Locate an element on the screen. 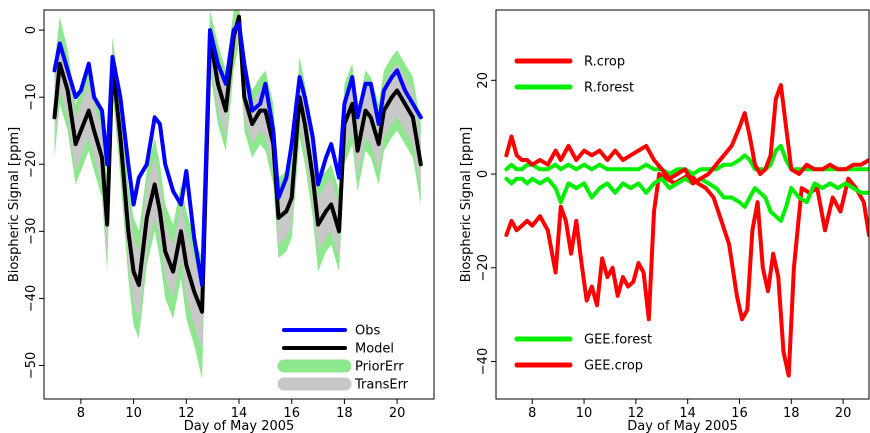 The width and height of the screenshot is (870, 433). legend-label-gee-forest: GEE.forest is located at coordinates (618, 340).